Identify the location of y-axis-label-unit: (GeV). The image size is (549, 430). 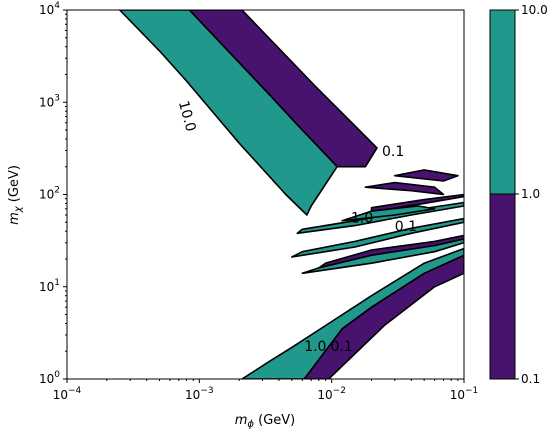
(14, 185).